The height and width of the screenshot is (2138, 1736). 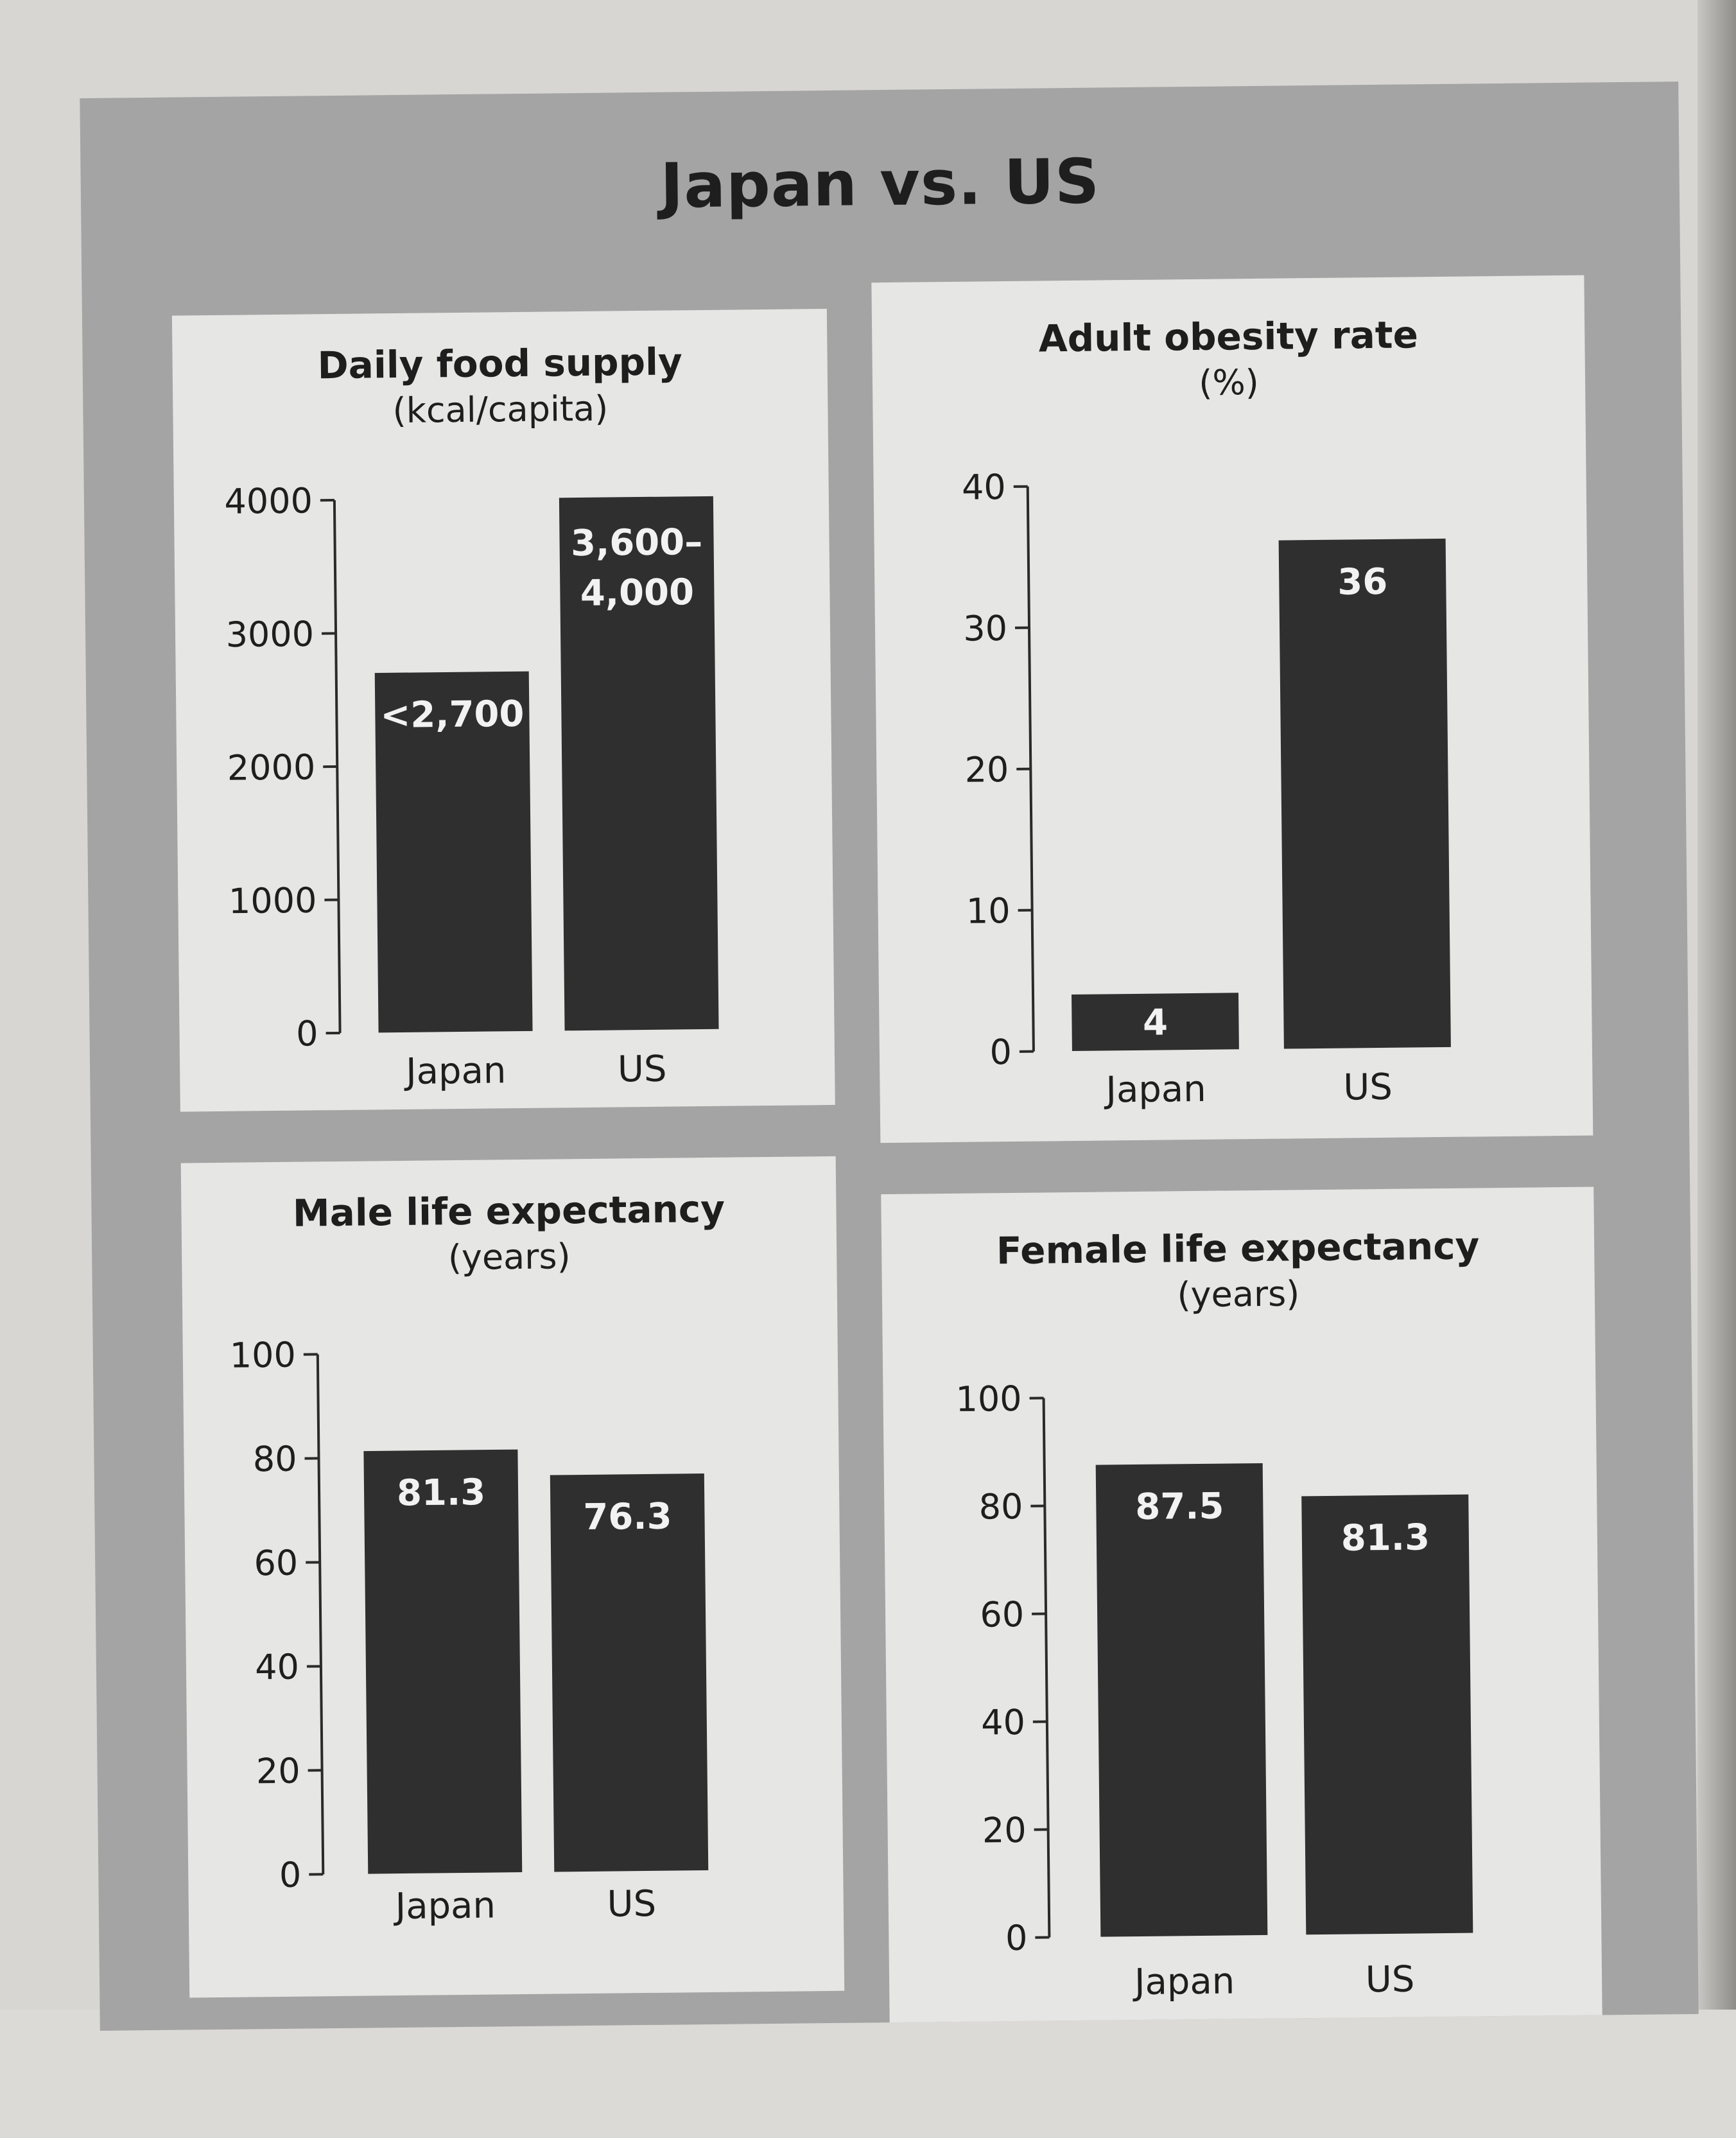 What do you see at coordinates (1228, 337) in the screenshot?
I see `chart-title: Adult obesity rate` at bounding box center [1228, 337].